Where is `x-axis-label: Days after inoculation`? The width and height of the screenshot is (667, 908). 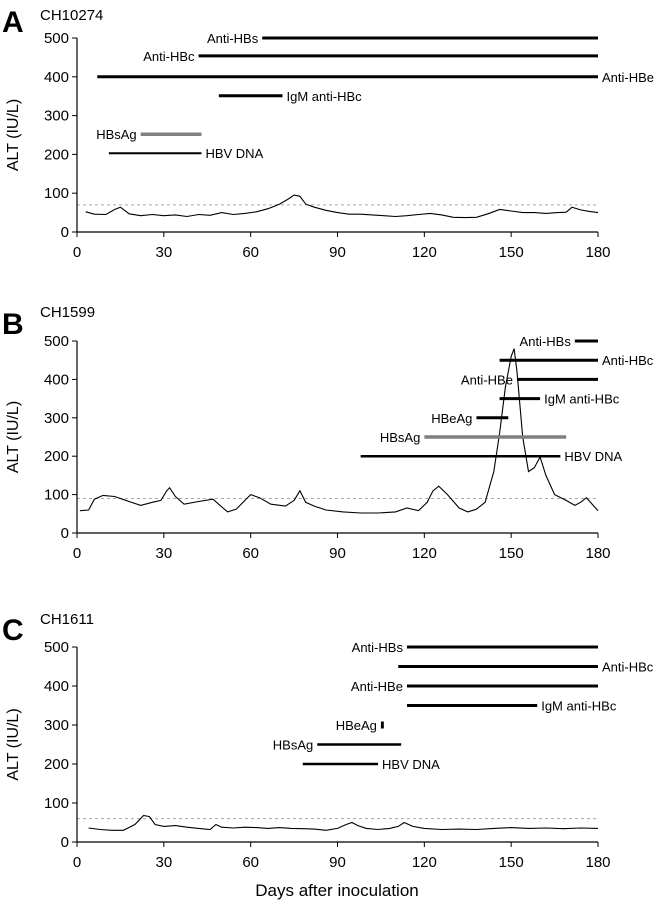
x-axis-label: Days after inoculation is located at coordinates (336, 890).